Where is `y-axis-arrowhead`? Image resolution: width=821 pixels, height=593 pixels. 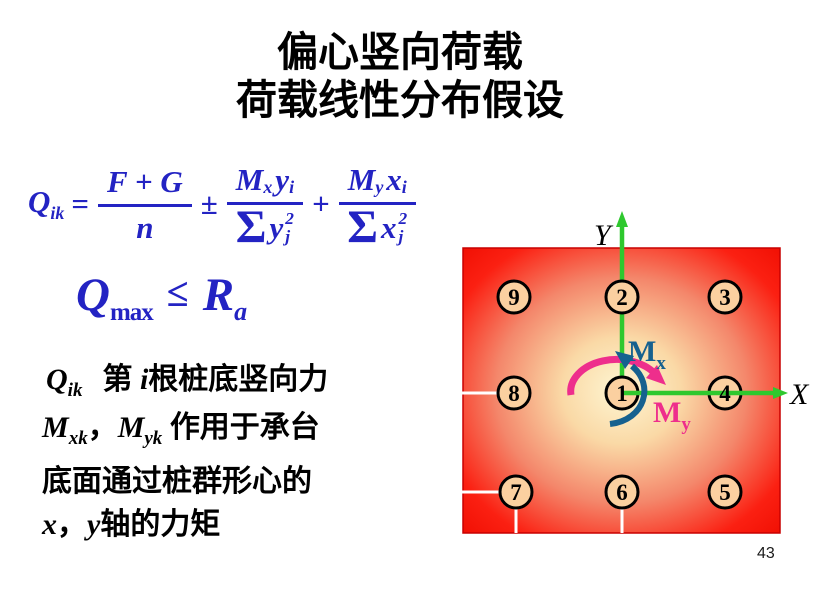 y-axis-arrowhead is located at coordinates (622, 219).